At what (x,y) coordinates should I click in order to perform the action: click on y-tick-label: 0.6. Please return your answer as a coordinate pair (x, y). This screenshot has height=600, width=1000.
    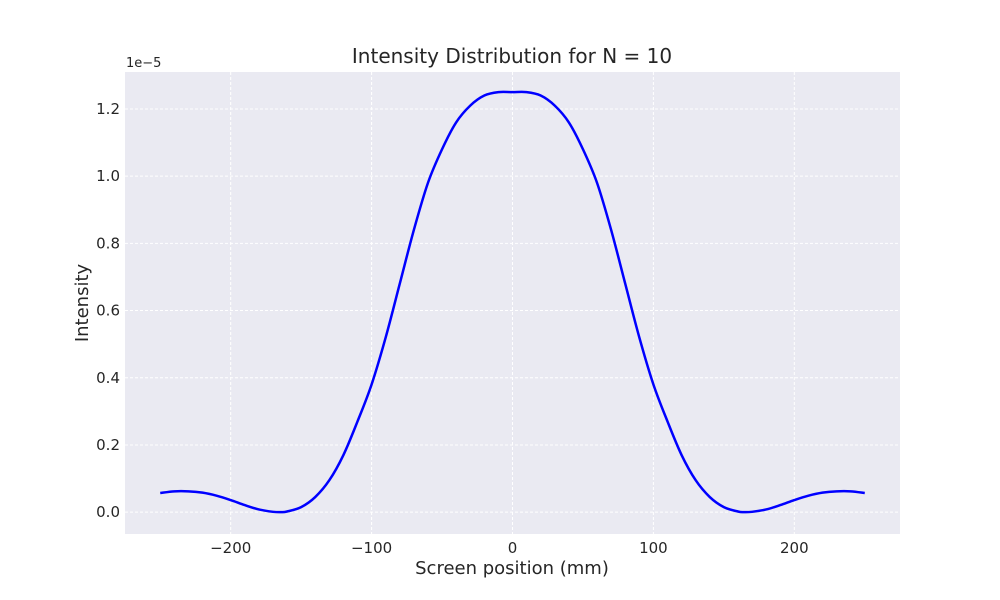
    Looking at the image, I should click on (108, 311).